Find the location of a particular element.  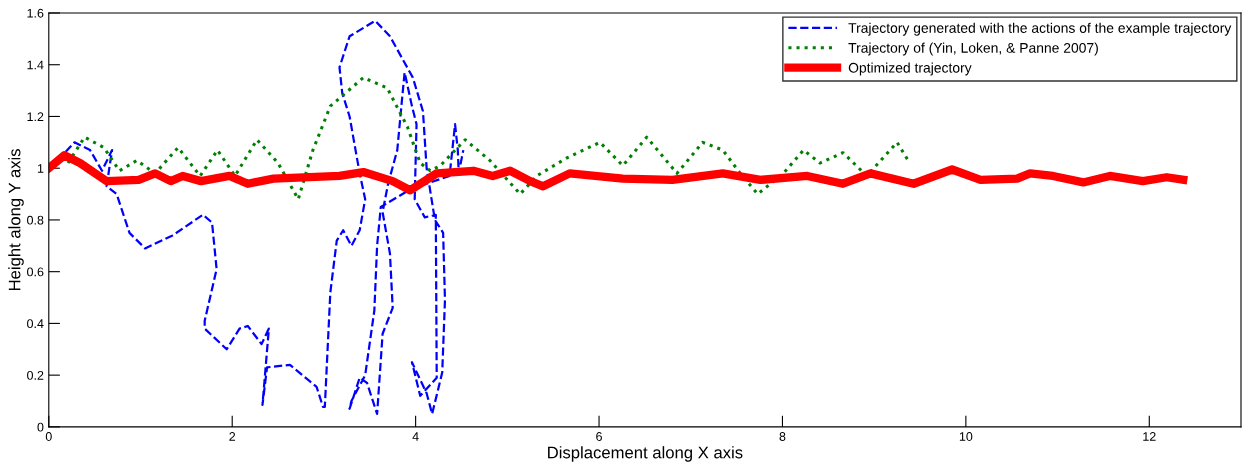

x-tick-label: 10 is located at coordinates (966, 436).